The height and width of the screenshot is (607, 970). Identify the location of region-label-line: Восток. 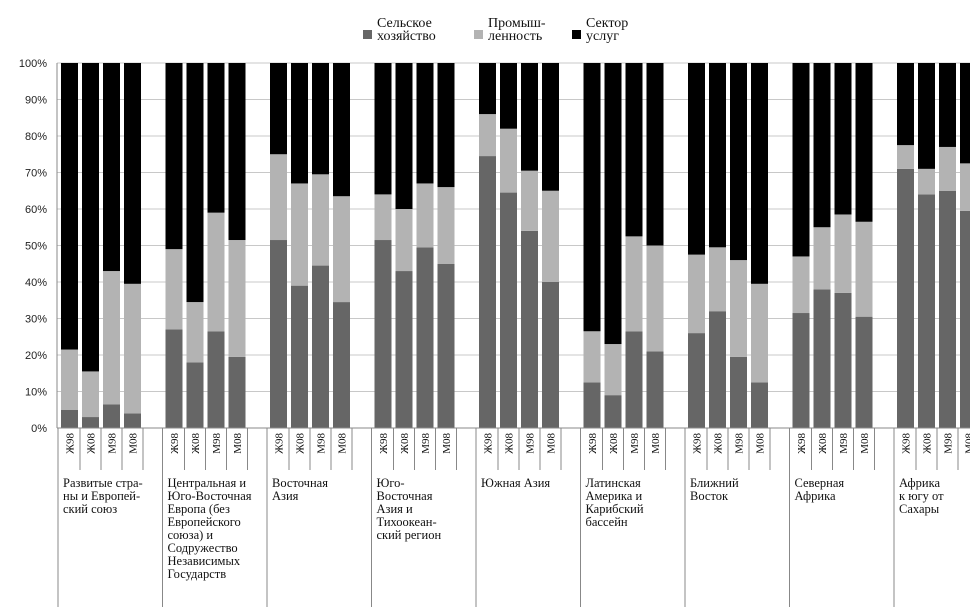
(709, 496).